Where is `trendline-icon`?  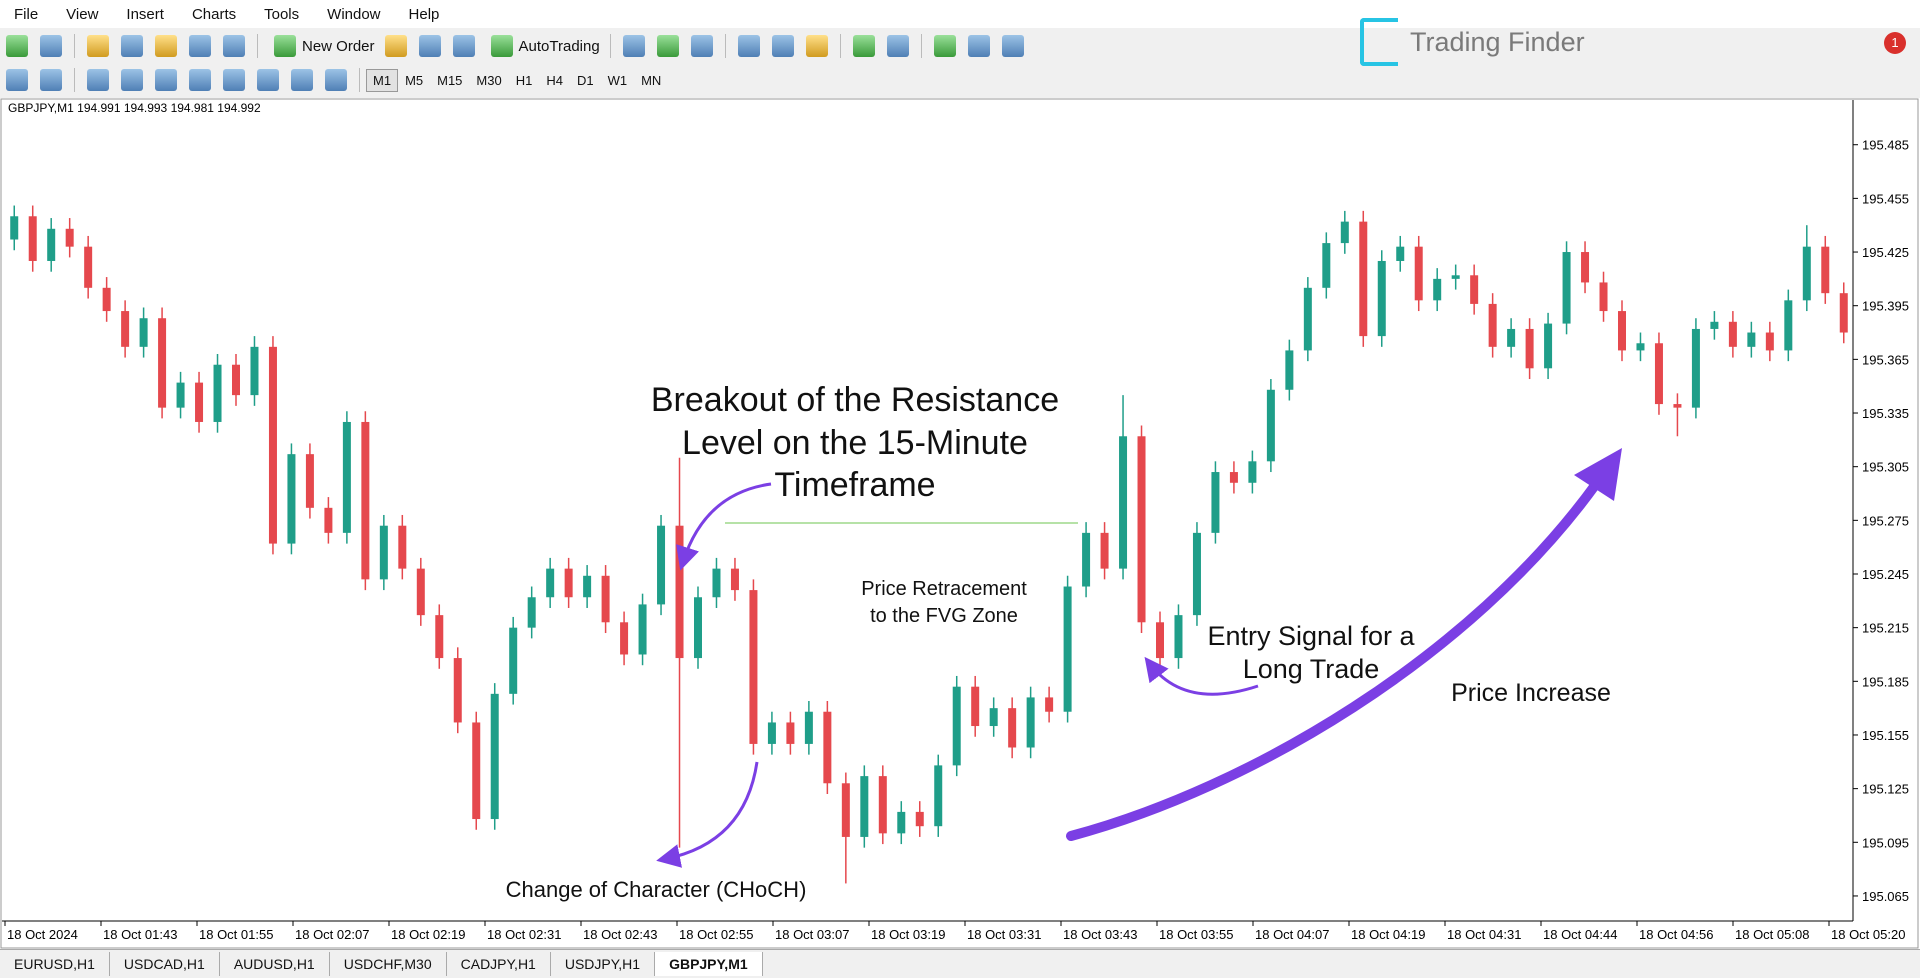
trendline-icon is located at coordinates (166, 80).